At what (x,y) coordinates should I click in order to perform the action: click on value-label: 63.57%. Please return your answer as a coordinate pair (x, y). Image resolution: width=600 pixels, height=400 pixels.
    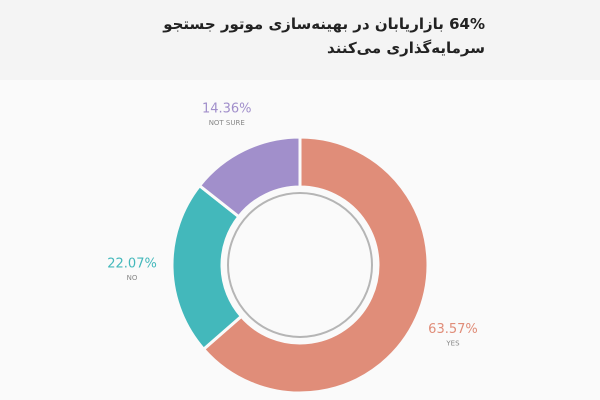
    Looking at the image, I should click on (453, 329).